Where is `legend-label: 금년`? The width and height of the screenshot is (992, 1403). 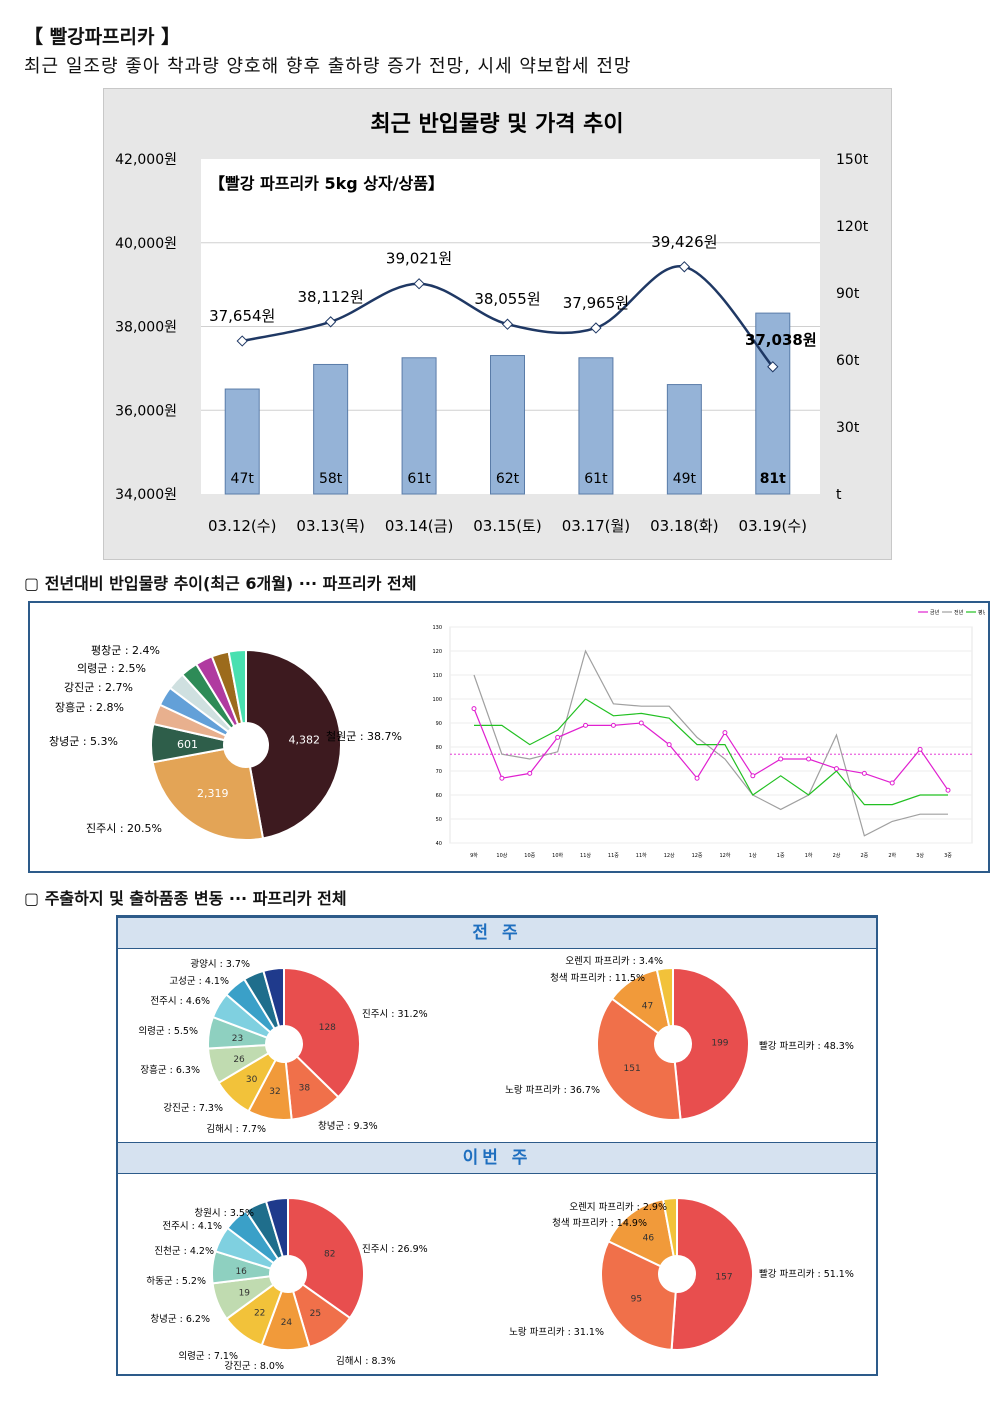 legend-label: 금년 is located at coordinates (935, 612).